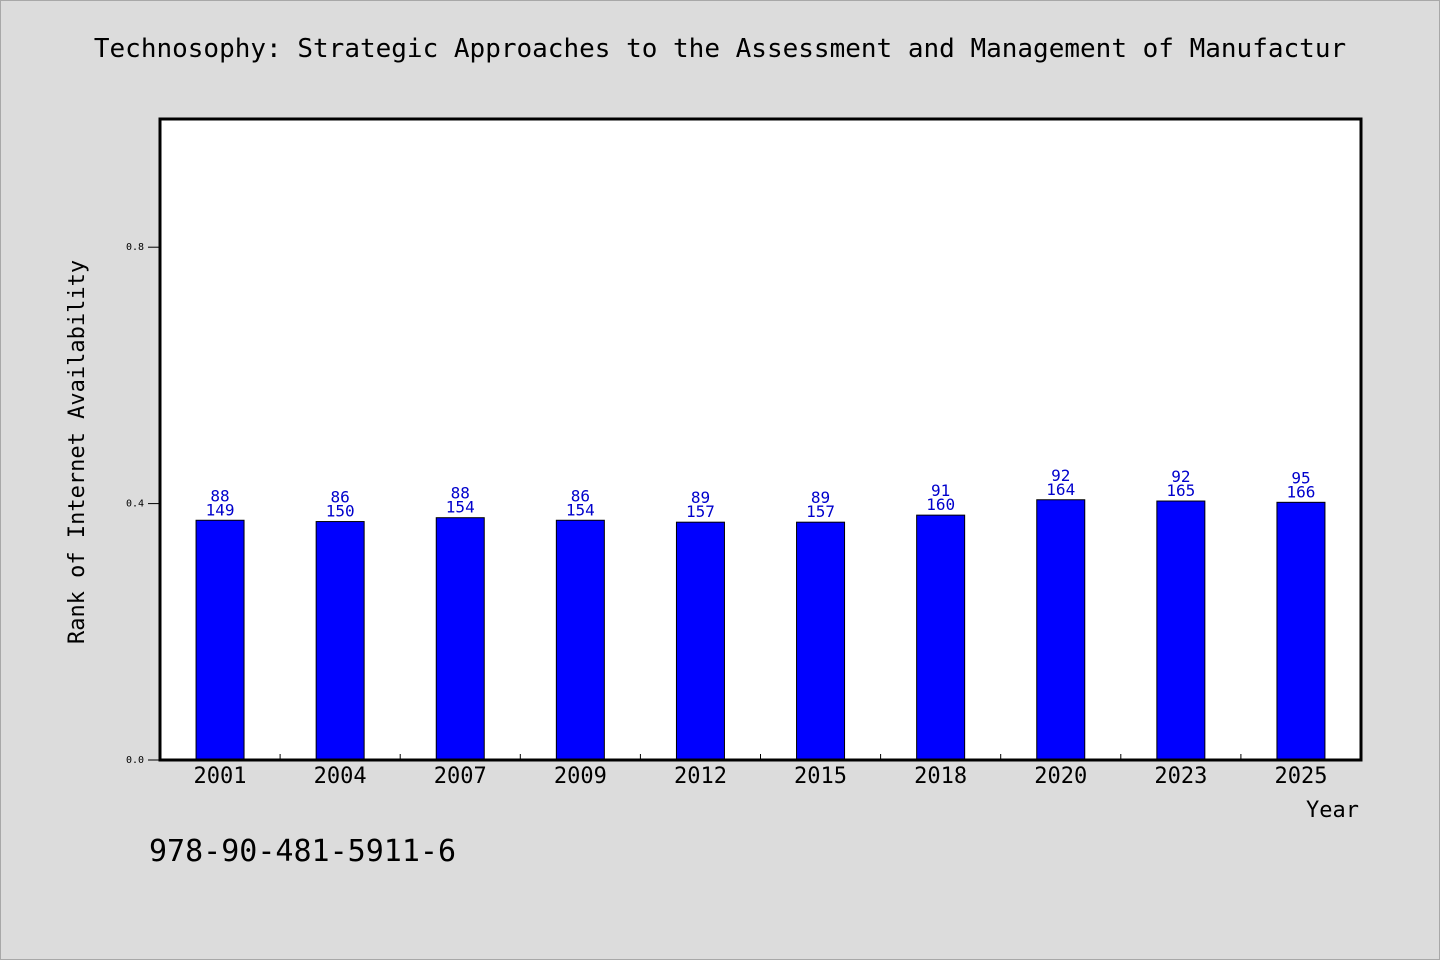  What do you see at coordinates (220, 776) in the screenshot?
I see `x-tick-label: 2001` at bounding box center [220, 776].